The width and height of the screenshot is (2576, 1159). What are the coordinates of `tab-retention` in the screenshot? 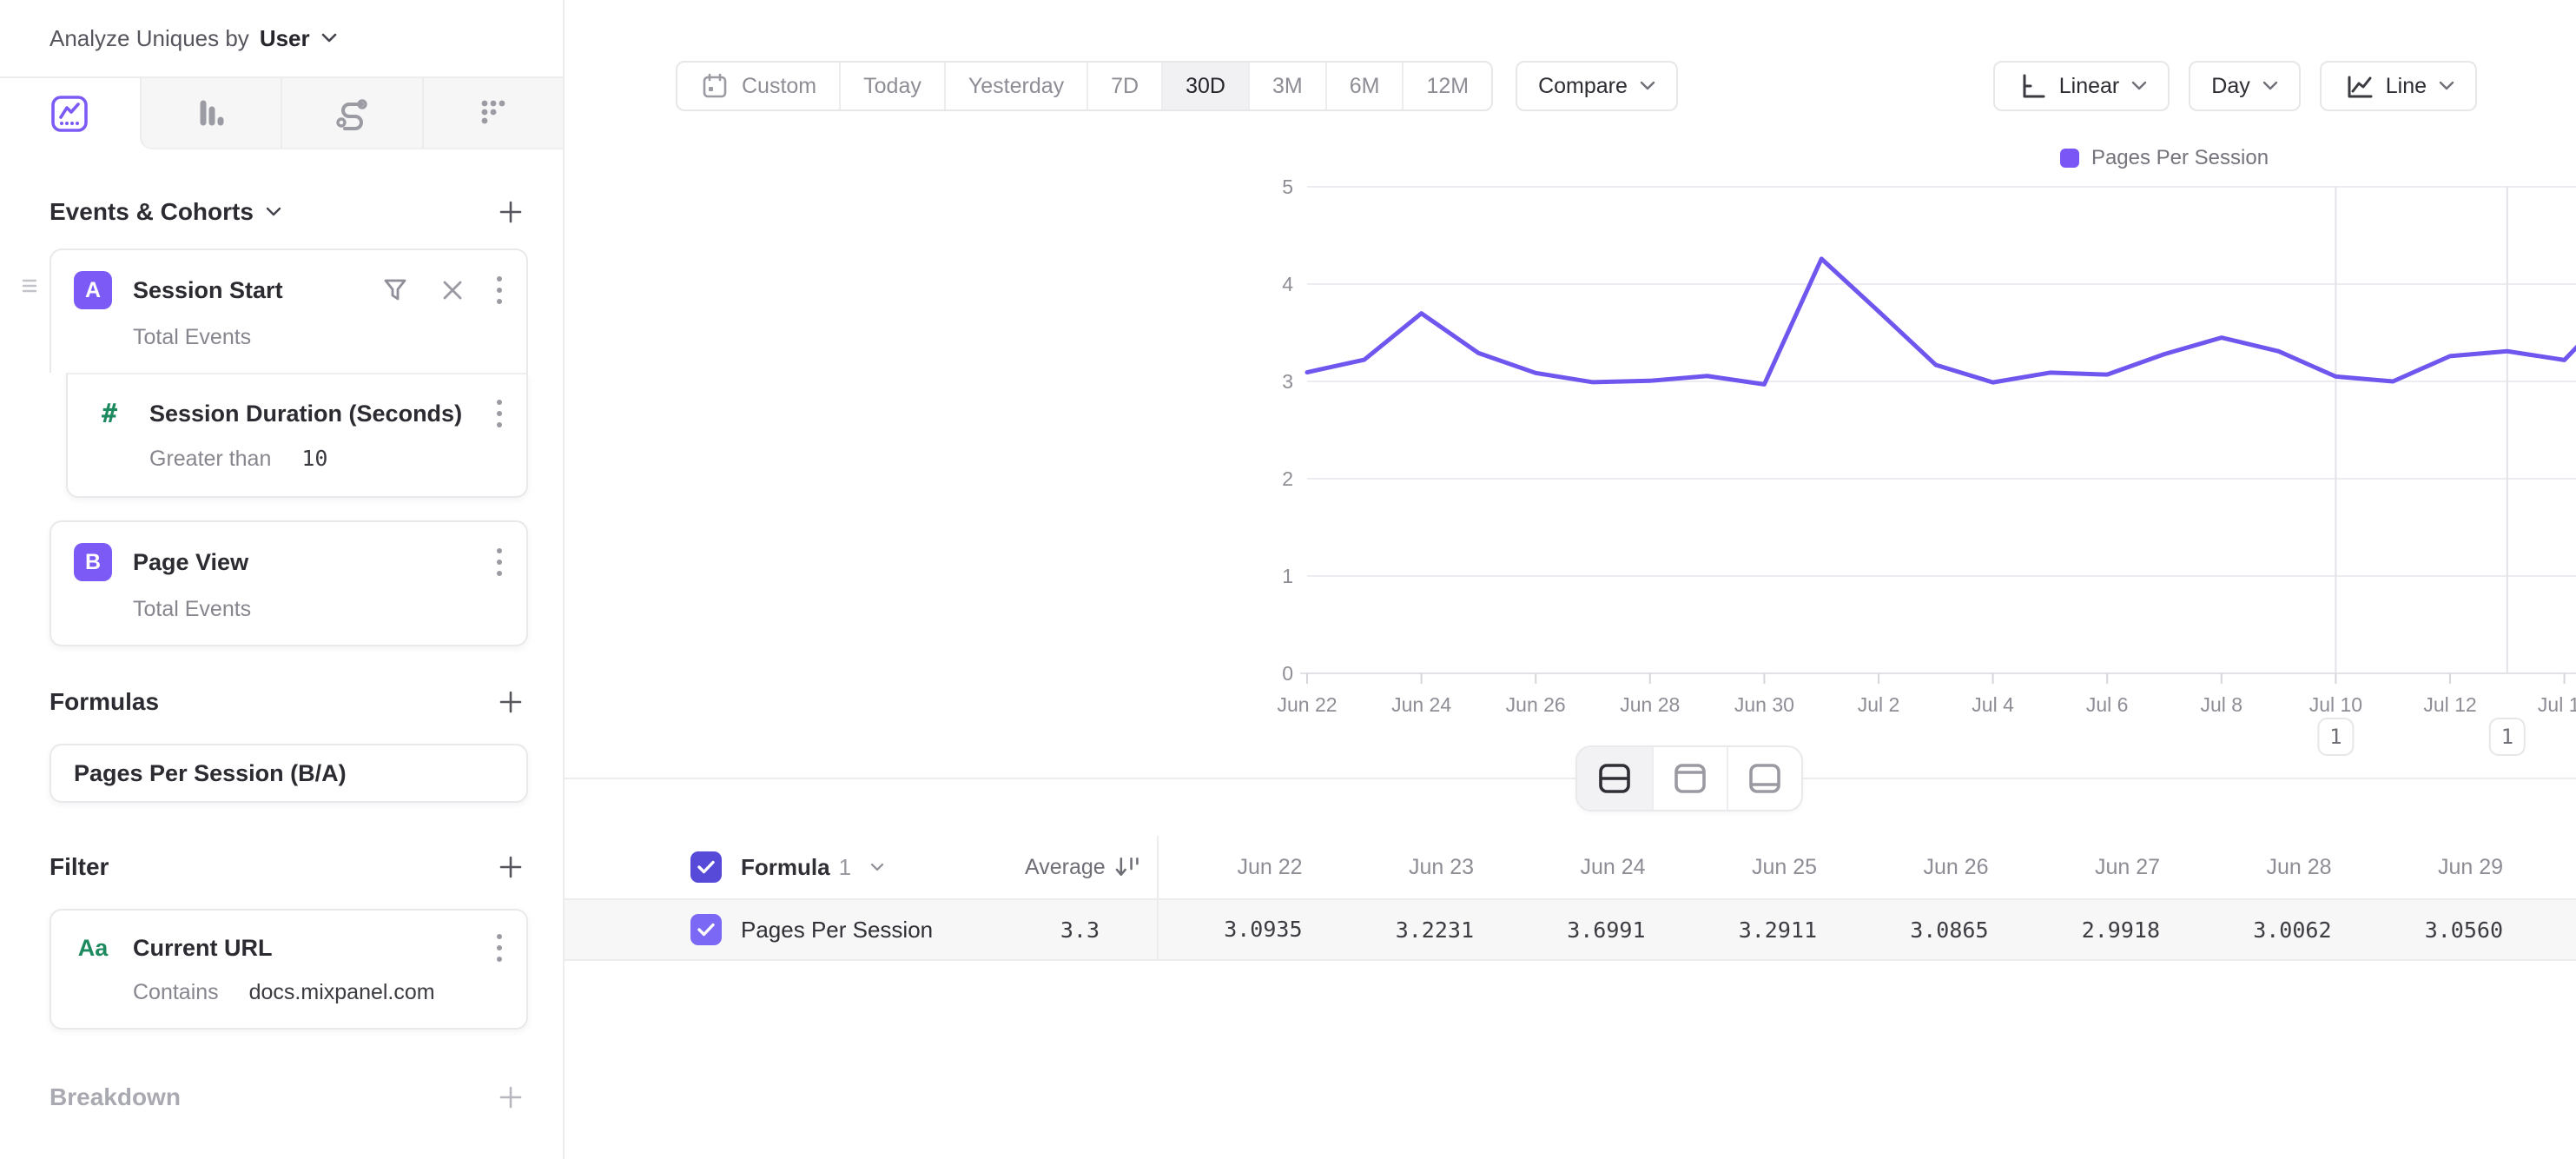 It's located at (492, 113).